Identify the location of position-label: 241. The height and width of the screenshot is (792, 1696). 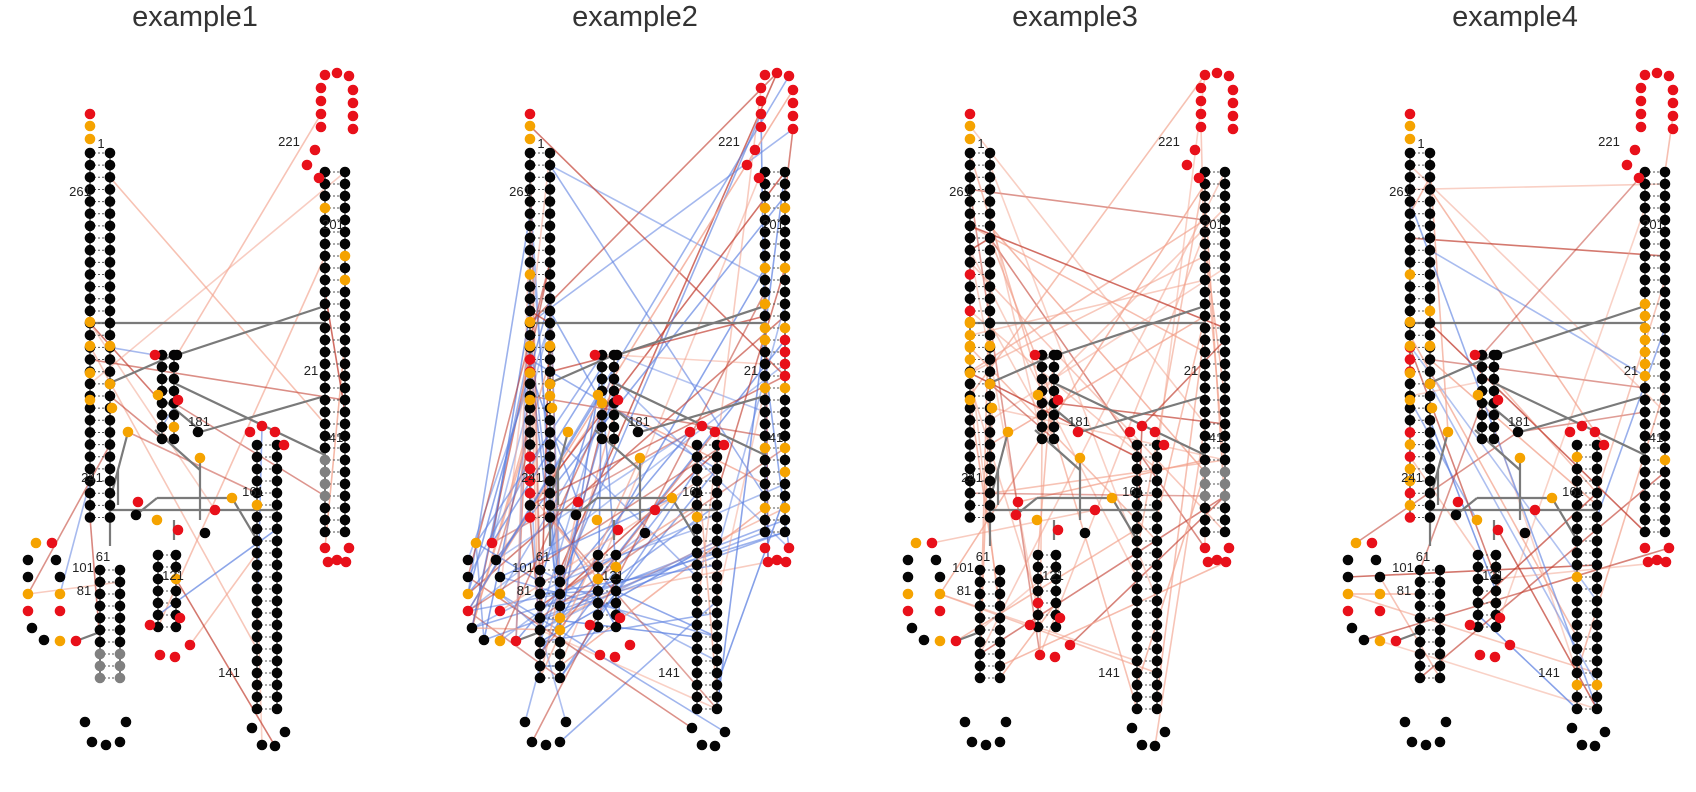
(532, 477).